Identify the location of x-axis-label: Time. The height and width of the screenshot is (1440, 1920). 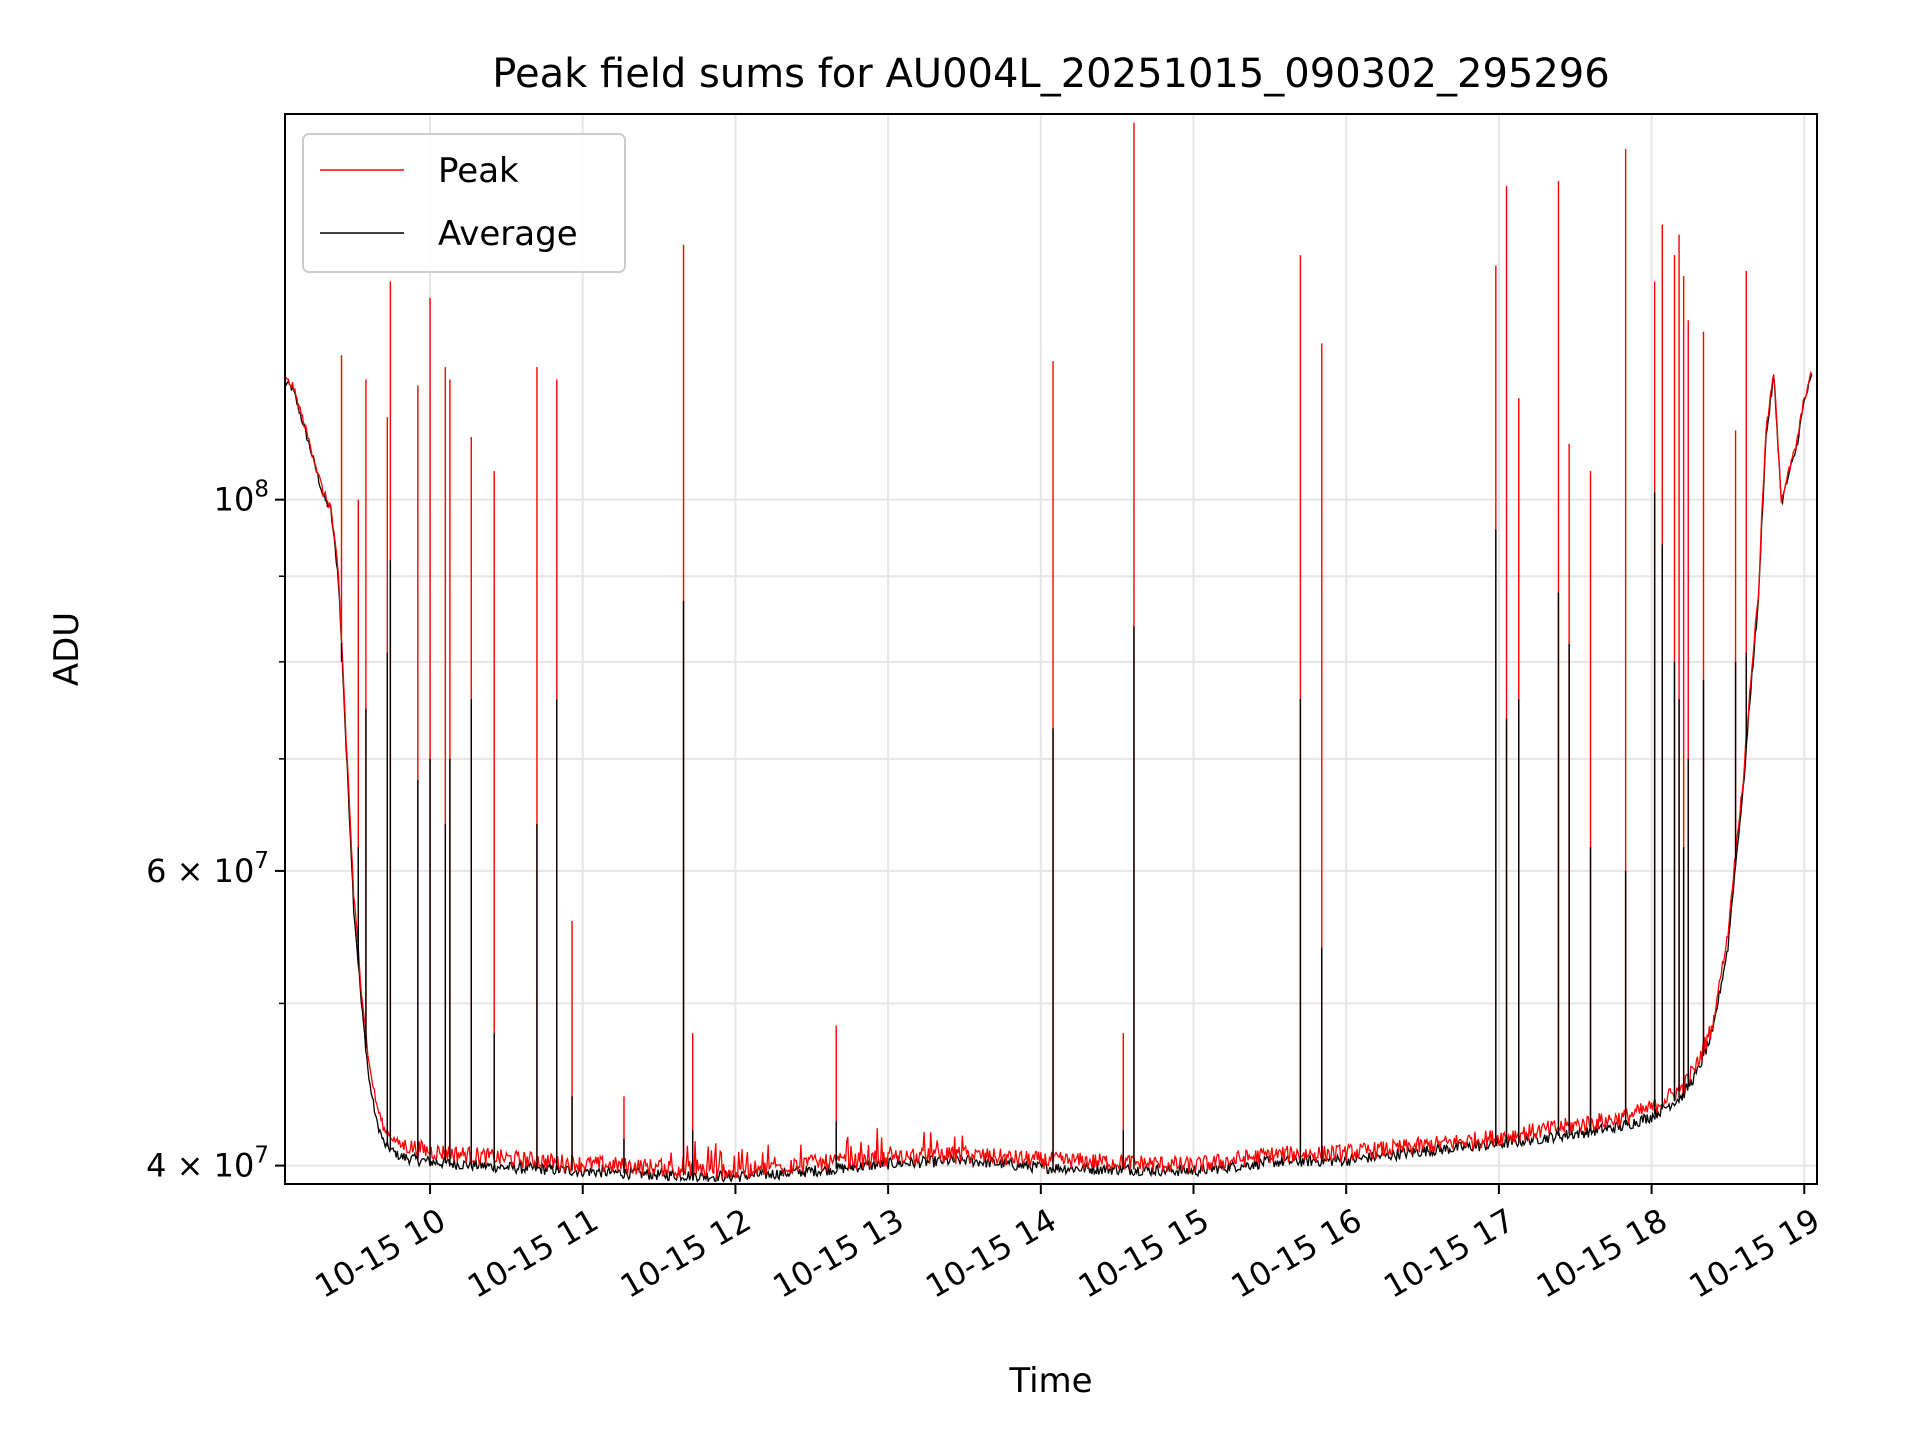
(1050, 1381).